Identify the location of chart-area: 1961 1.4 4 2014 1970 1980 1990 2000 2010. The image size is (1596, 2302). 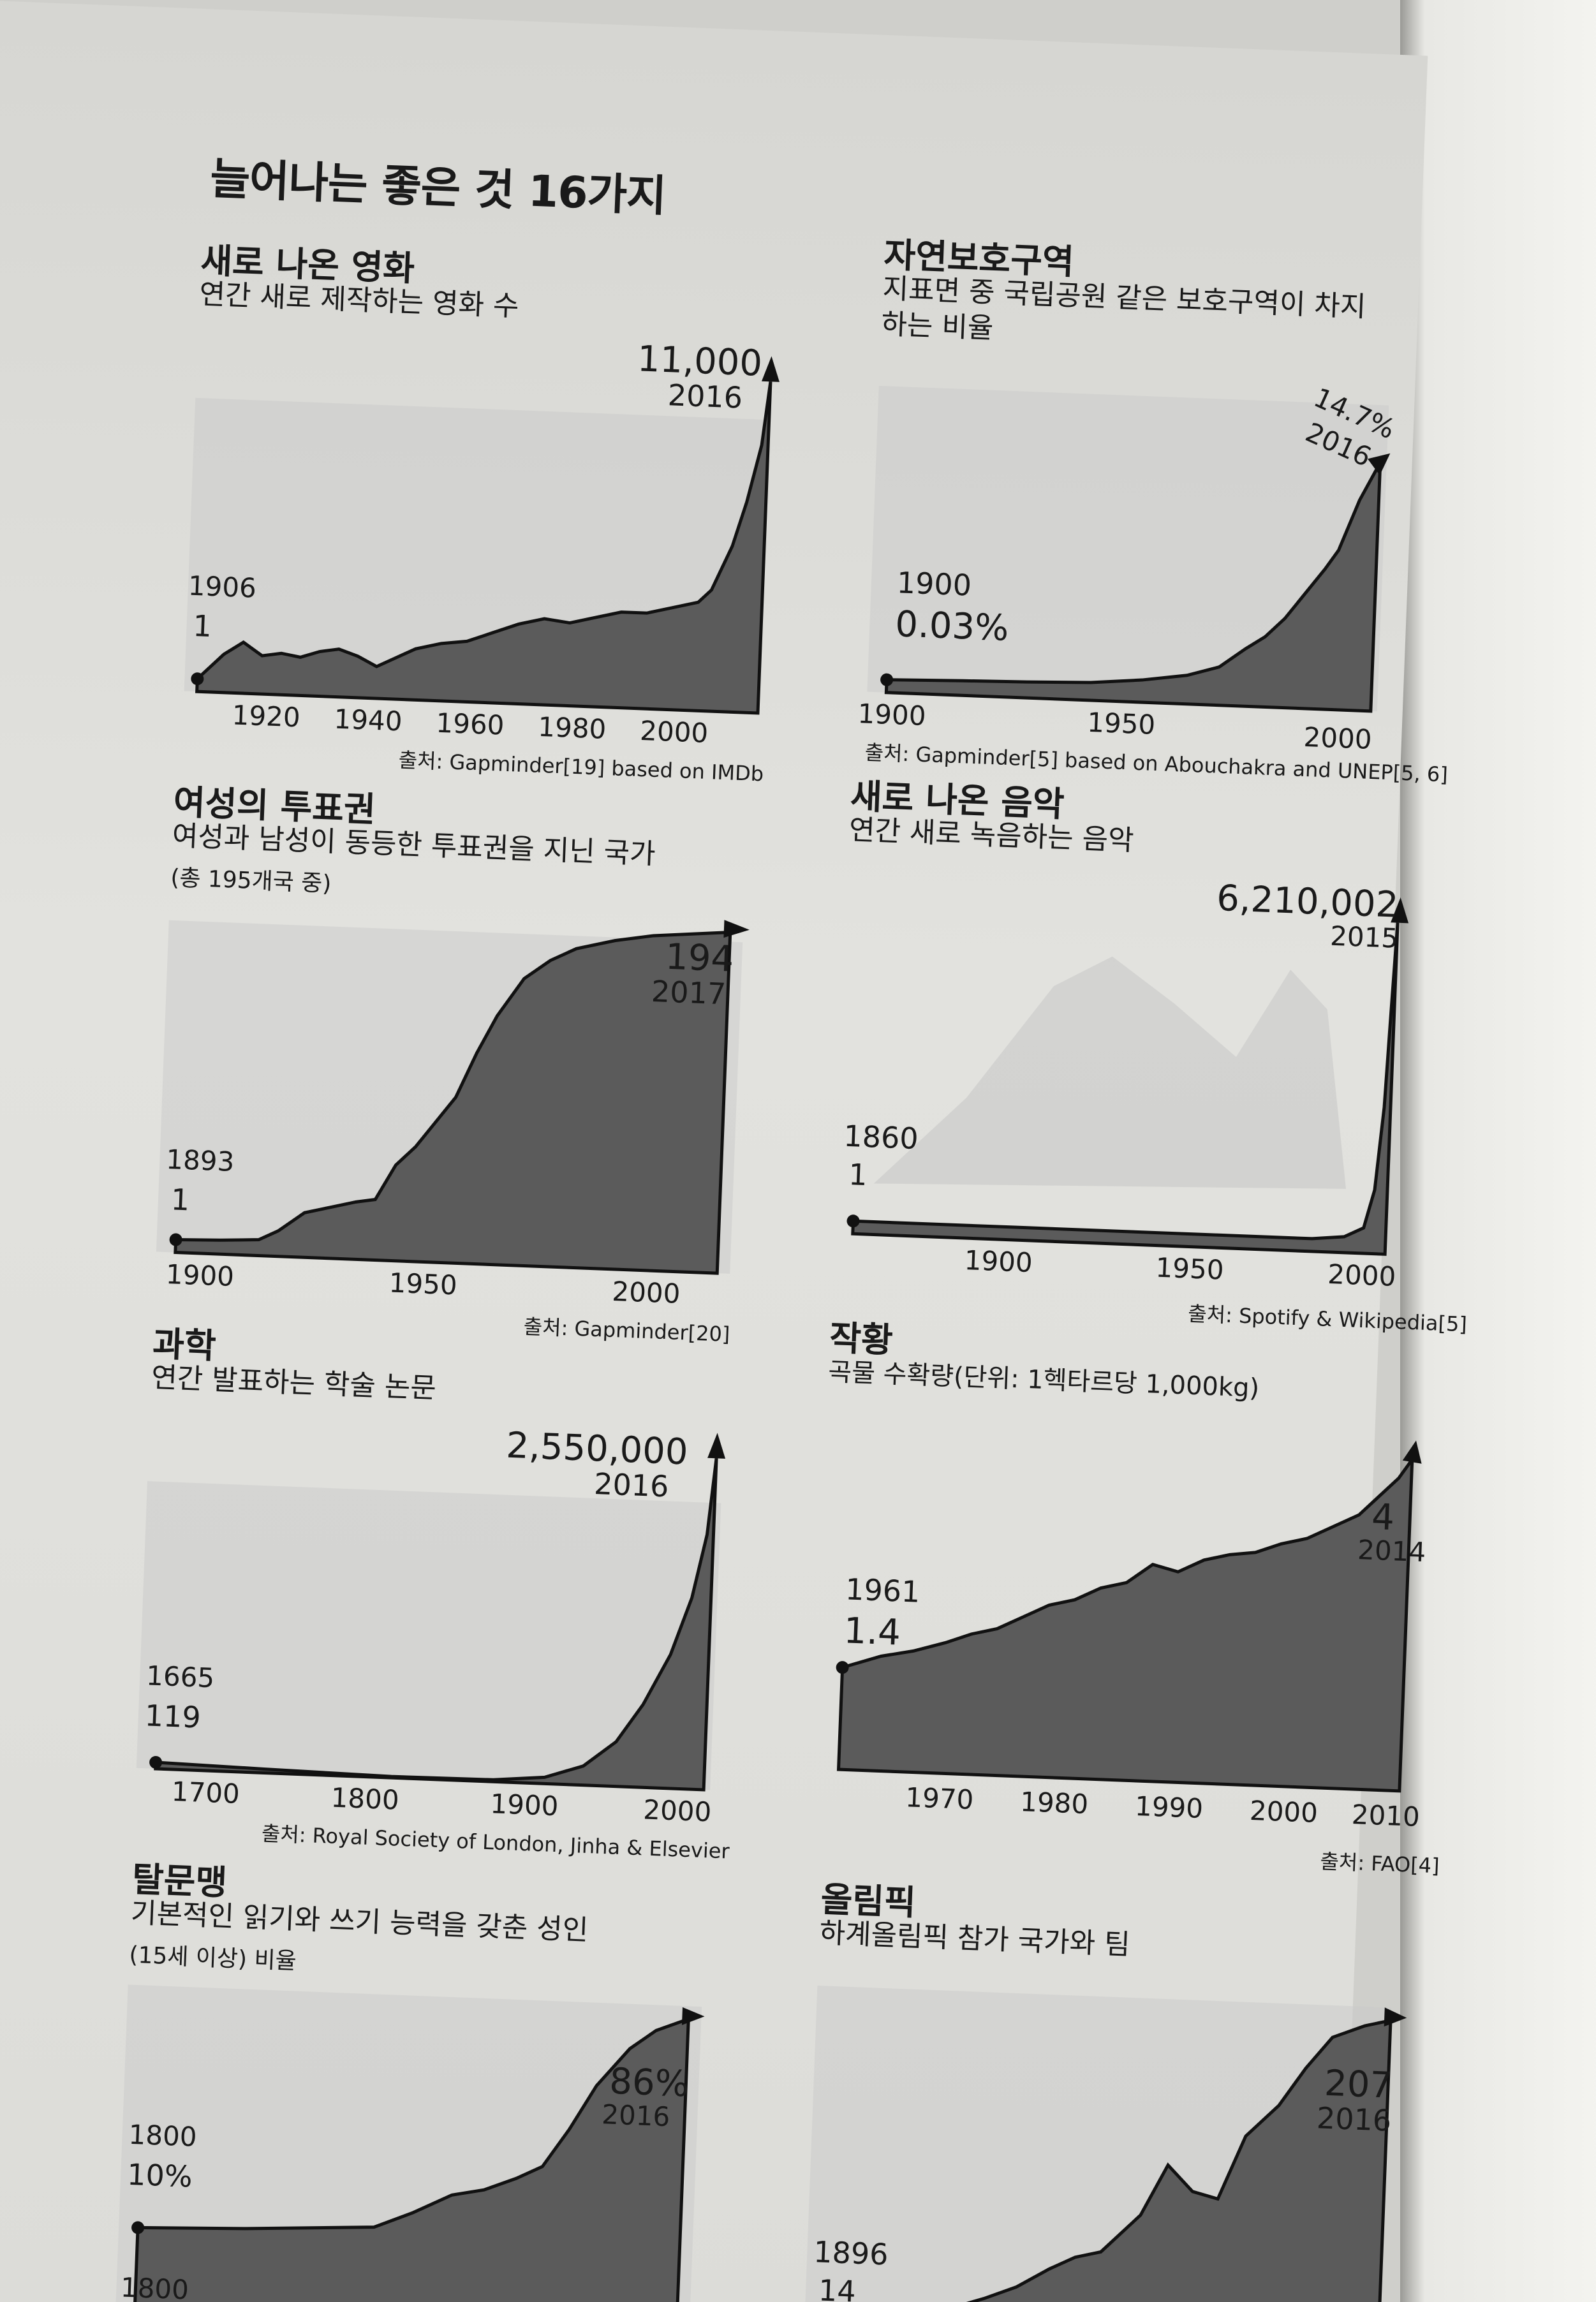
(1118, 1621).